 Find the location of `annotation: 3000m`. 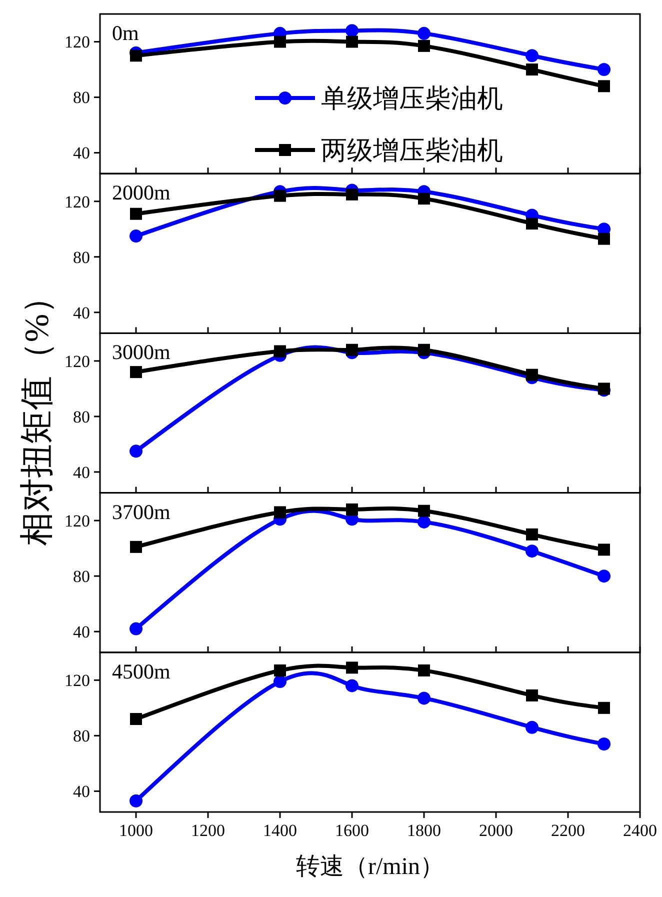

annotation: 3000m is located at coordinates (141, 352).